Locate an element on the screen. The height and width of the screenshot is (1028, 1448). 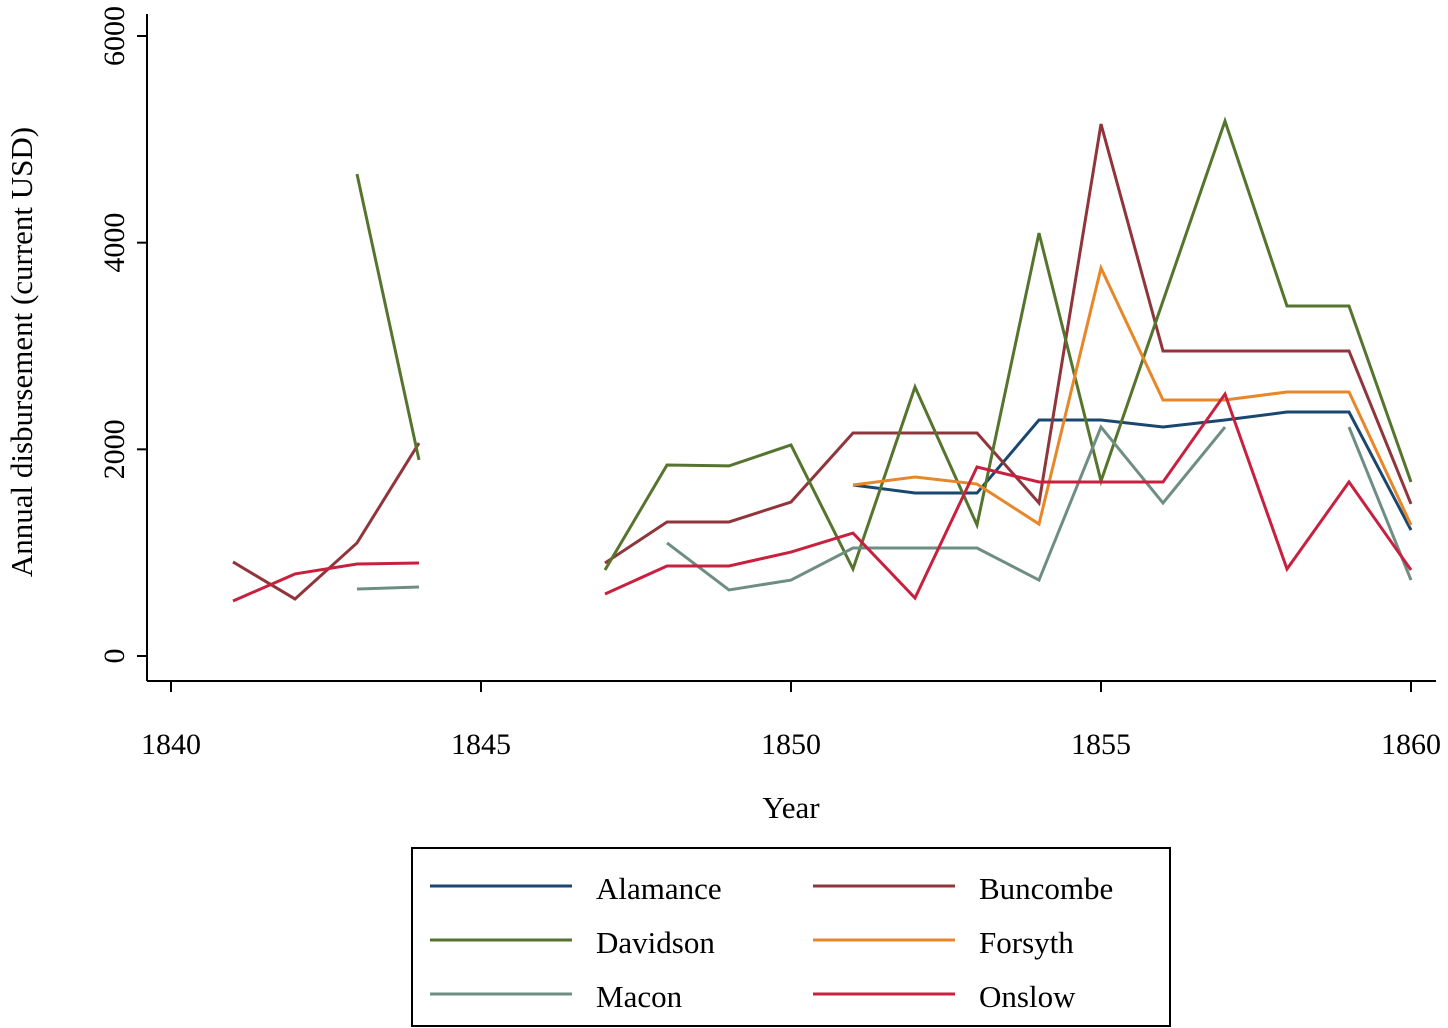
x-tick-label: 1860 is located at coordinates (1411, 744).